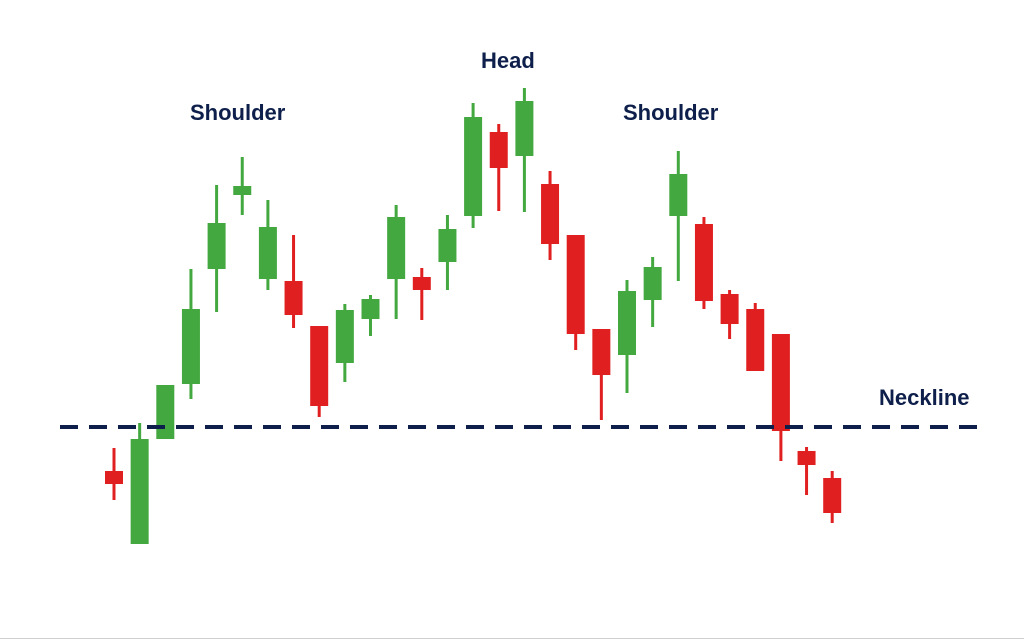 This screenshot has width=1024, height=641. I want to click on left-shoulder-annotation: Shoulder, so click(238, 112).